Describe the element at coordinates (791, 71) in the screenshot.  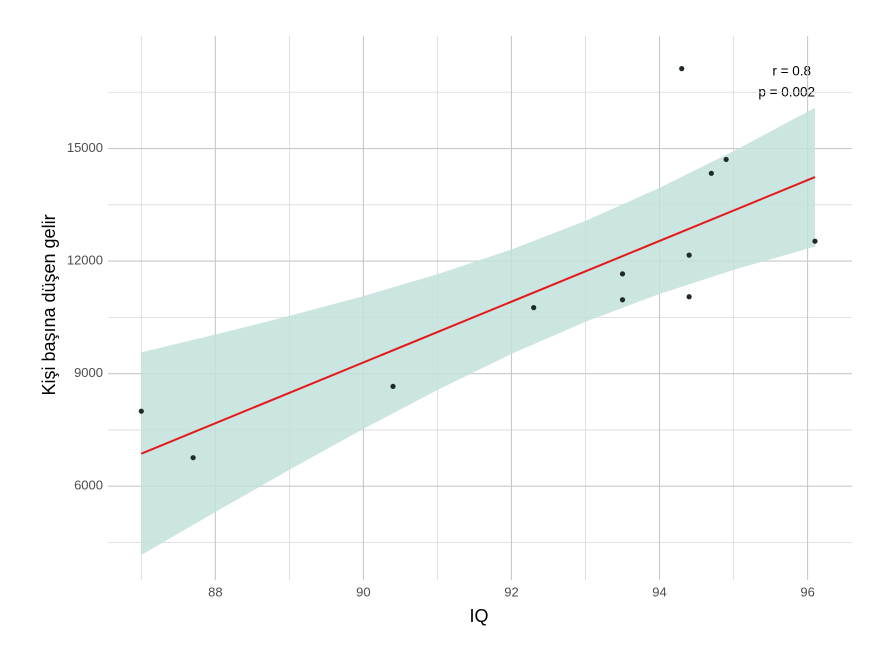
I see `annotation: r = 0.8` at that location.